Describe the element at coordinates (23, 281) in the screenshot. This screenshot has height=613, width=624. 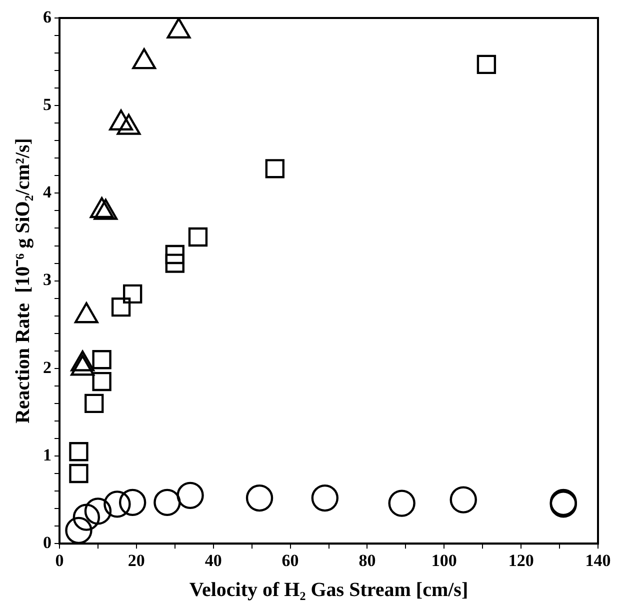
I see `y-axis-title: Reaction Rate [10⁻⁶ g SiO₂/cm²/s]` at that location.